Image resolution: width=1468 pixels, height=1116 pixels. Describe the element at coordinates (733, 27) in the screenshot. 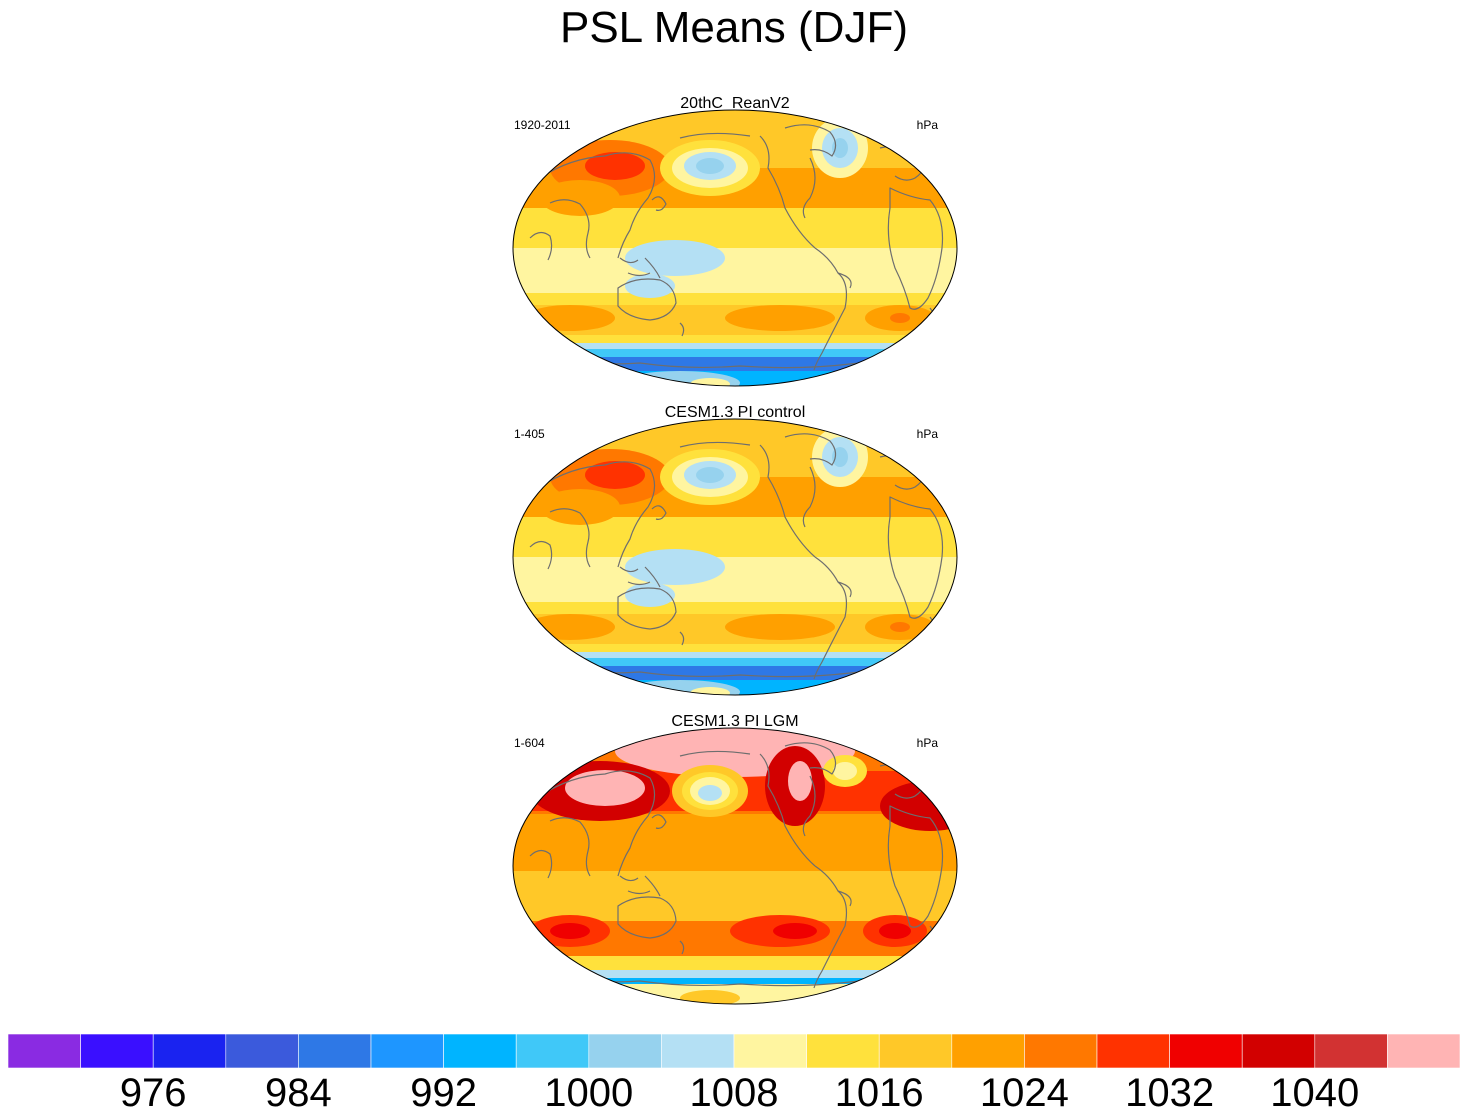

I see `main-title: PSL Means (DJF)` at that location.